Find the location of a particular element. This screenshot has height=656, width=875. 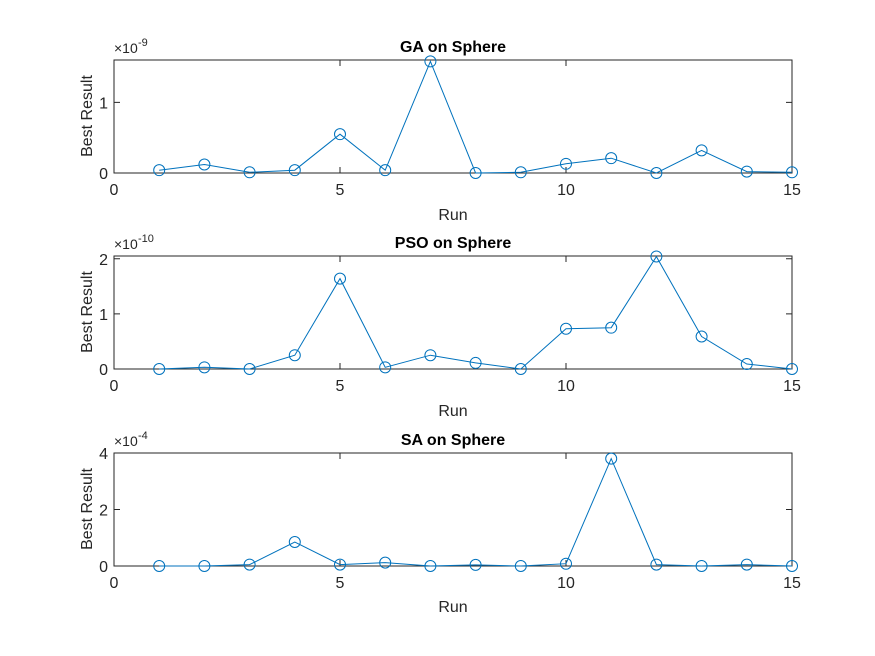

y-exponent-power: -4 is located at coordinates (143, 436).